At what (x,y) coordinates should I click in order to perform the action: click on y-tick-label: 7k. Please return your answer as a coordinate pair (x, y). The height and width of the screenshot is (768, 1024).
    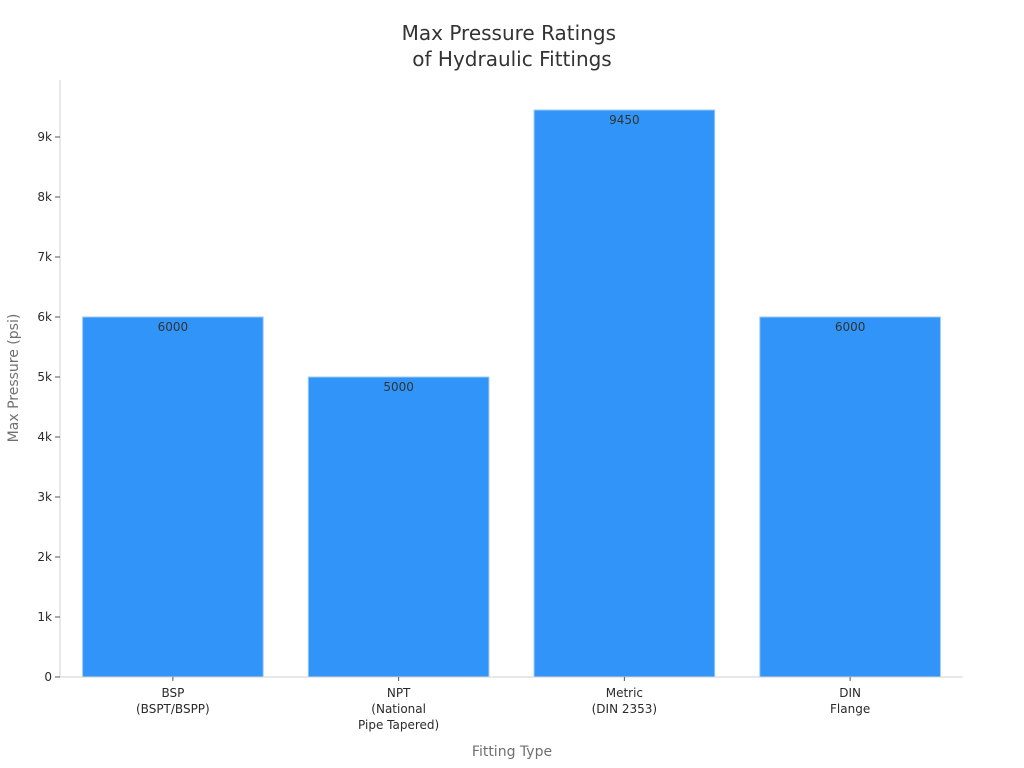
    Looking at the image, I should click on (44, 257).